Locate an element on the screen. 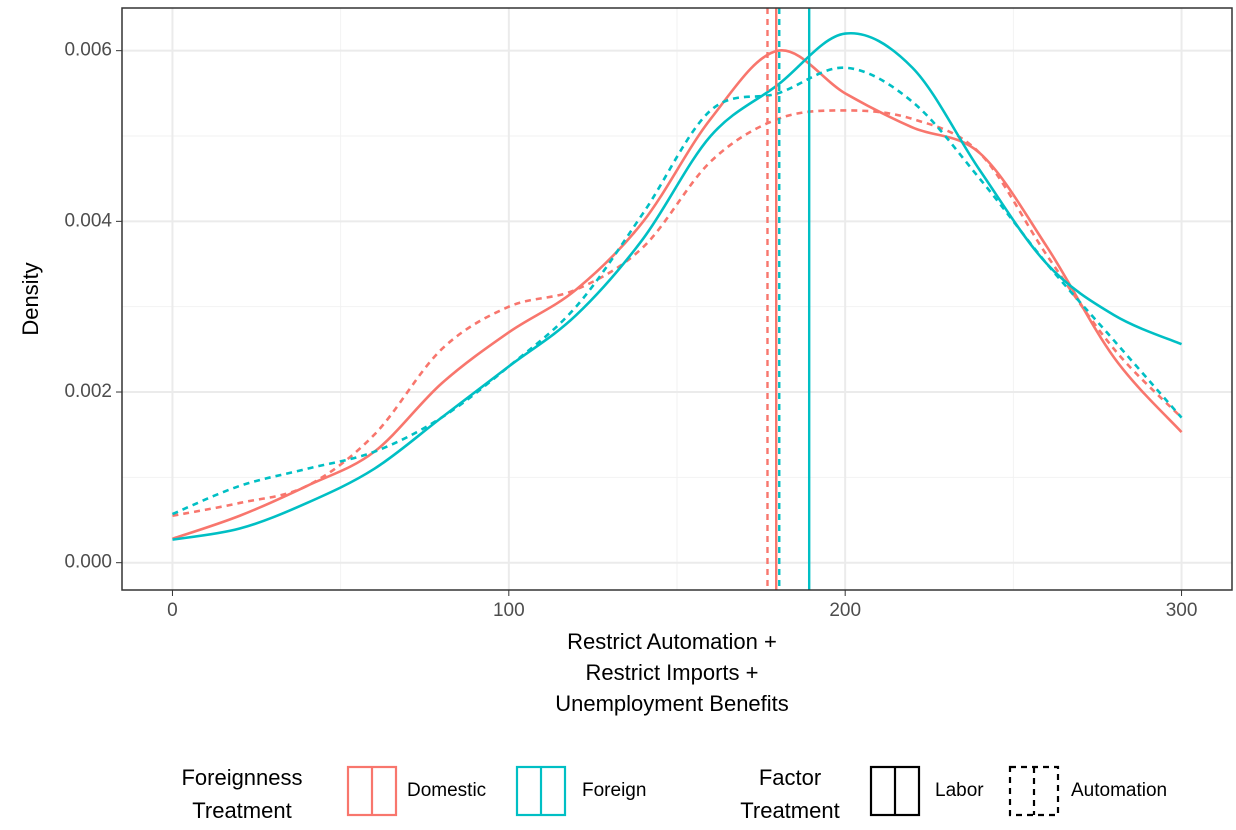  legend-label: Automation is located at coordinates (1119, 790).